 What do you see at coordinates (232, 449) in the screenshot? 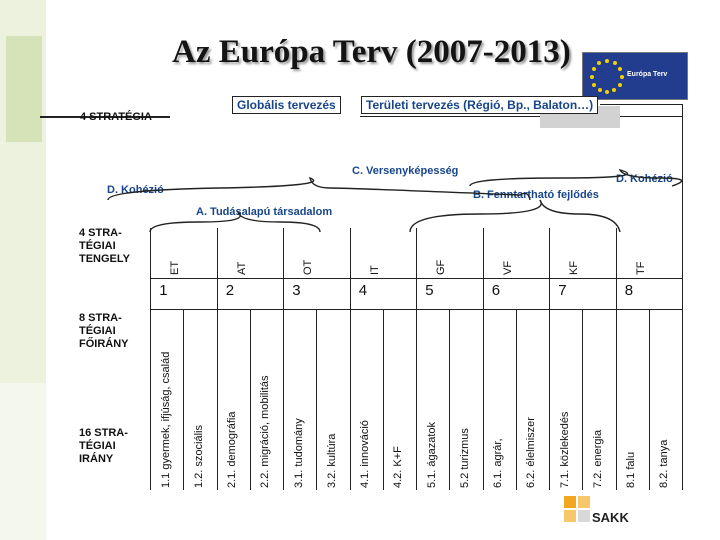
I see `direction-label: 2.1. demográfia` at bounding box center [232, 449].